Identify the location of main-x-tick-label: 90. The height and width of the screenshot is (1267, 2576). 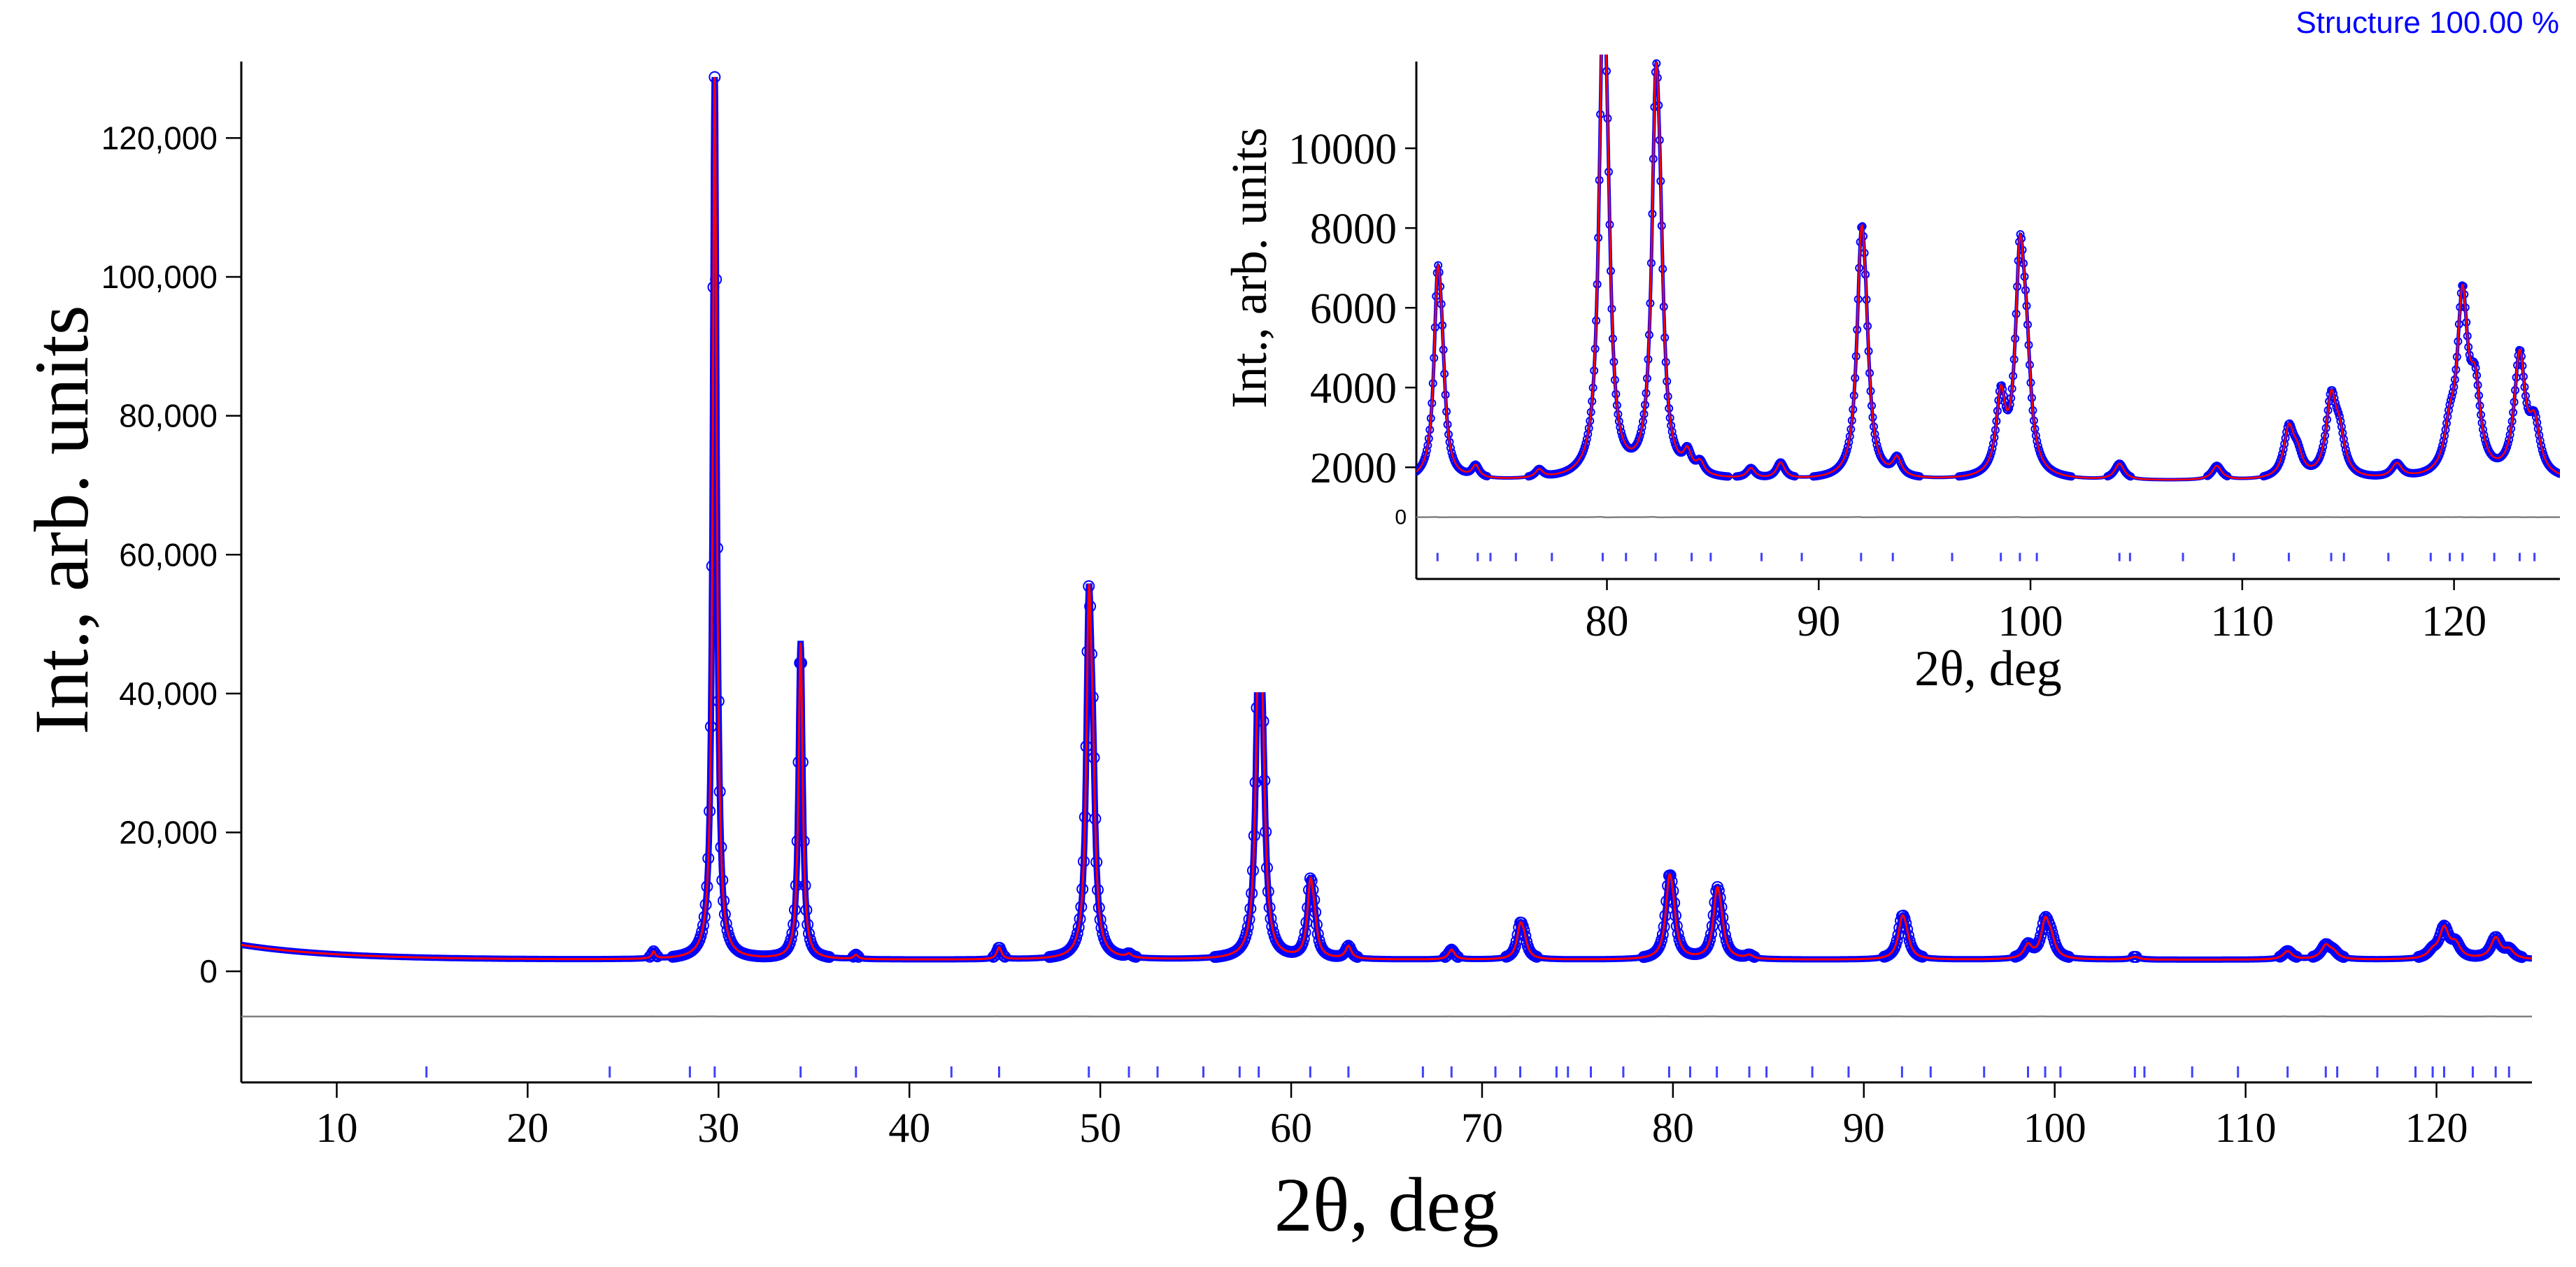
(1864, 1128).